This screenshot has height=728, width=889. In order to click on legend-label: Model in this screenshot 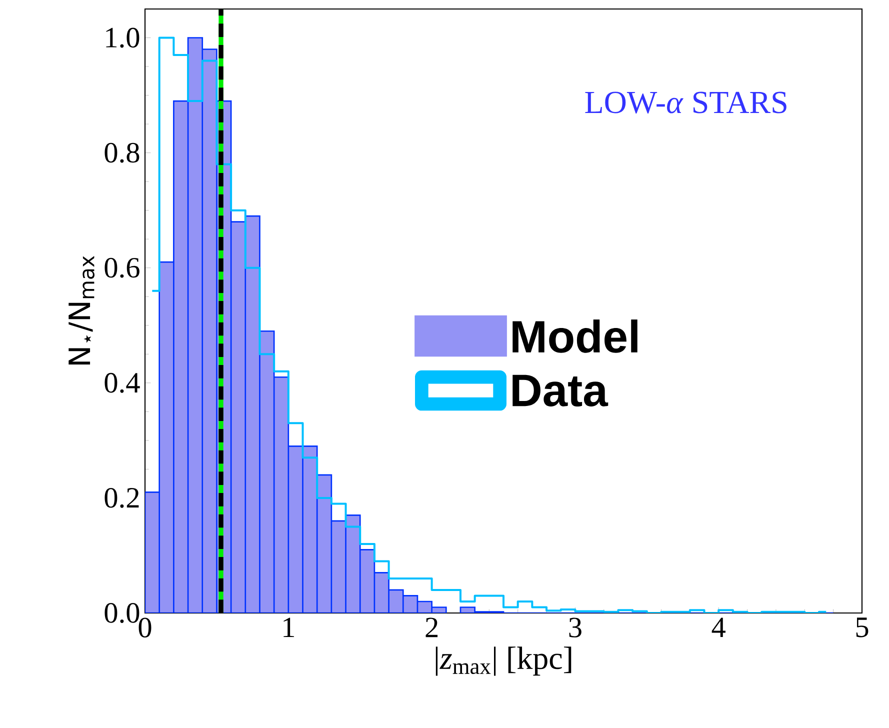, I will do `click(575, 336)`.